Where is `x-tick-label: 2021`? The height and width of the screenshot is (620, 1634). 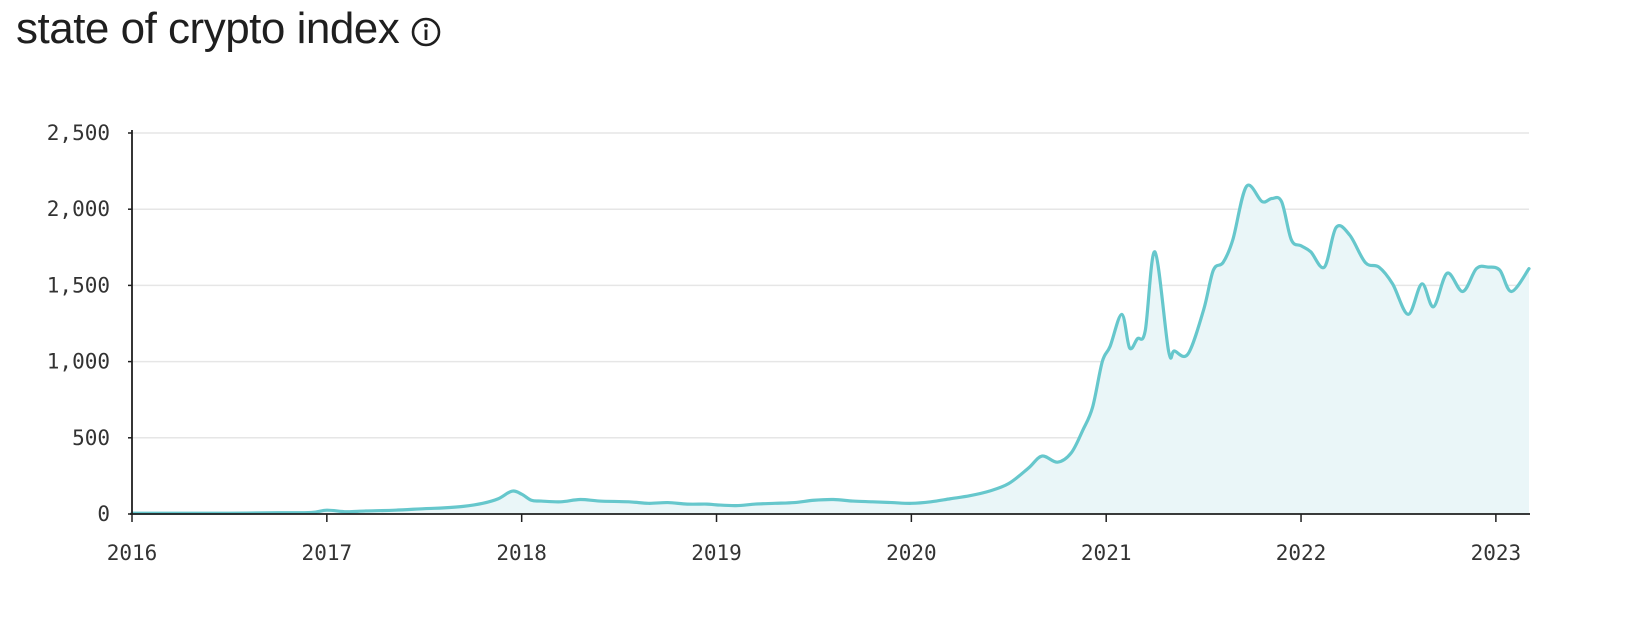 x-tick-label: 2021 is located at coordinates (1106, 553).